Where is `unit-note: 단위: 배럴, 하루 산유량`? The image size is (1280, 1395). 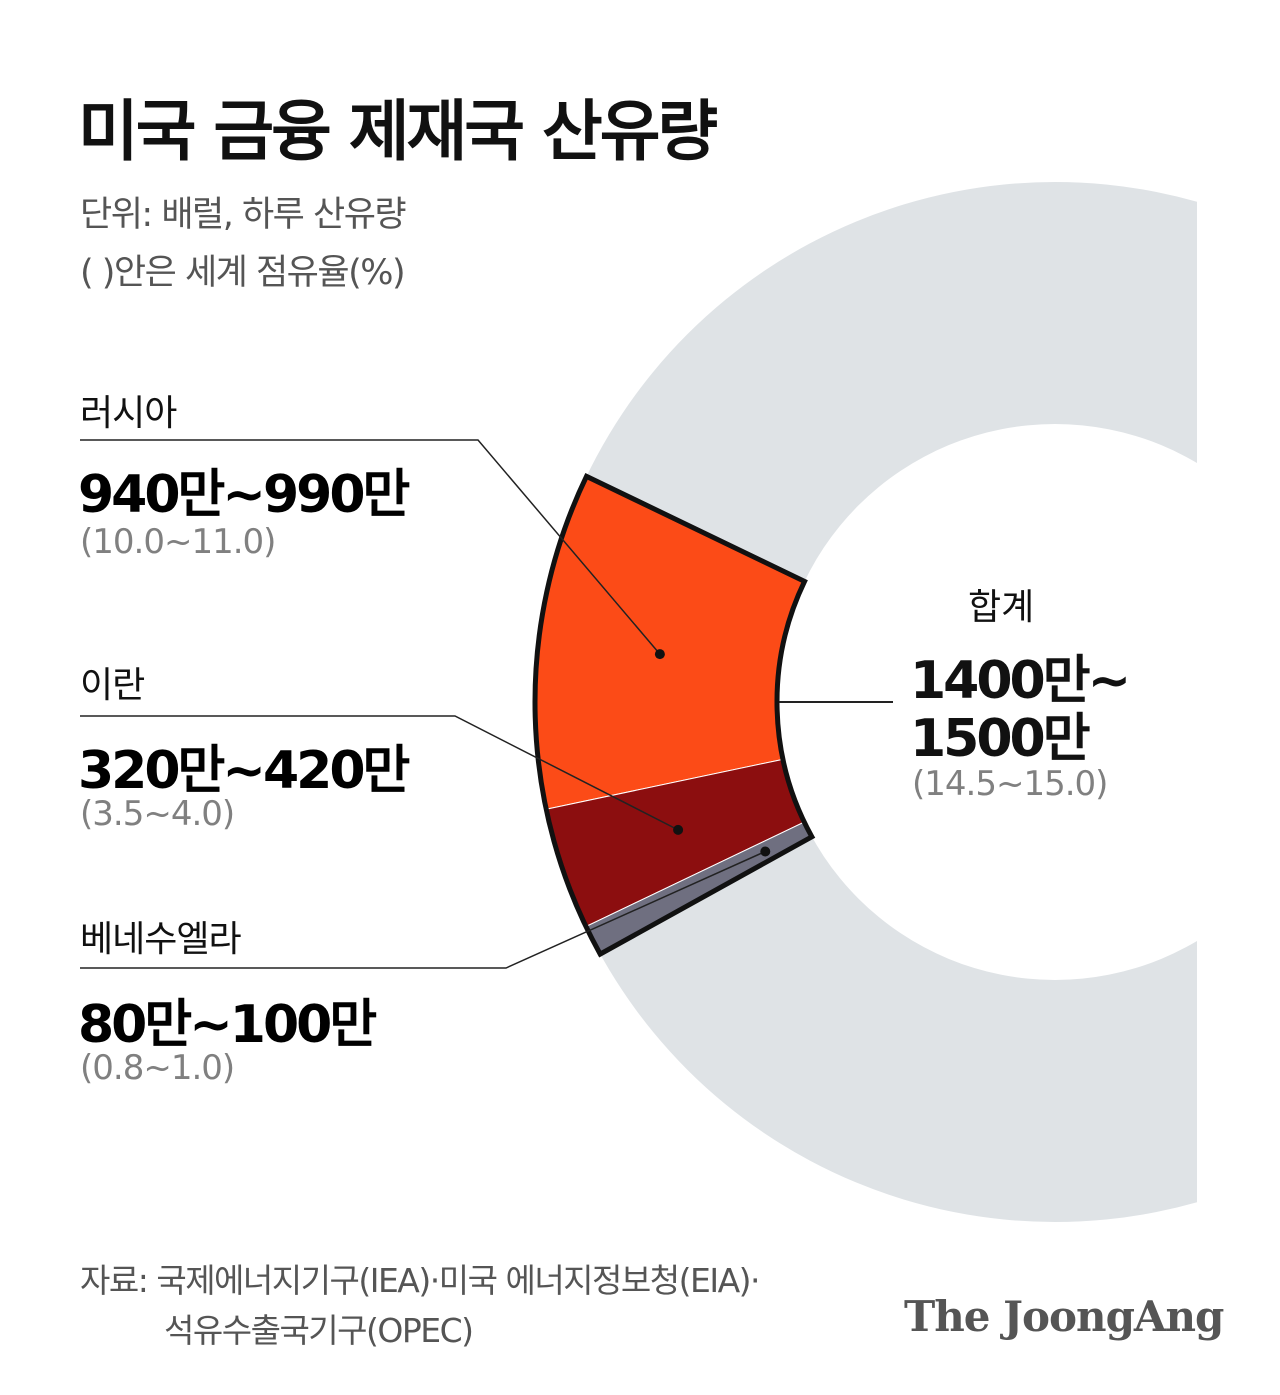 unit-note: 단위: 배럴, 하루 산유량 is located at coordinates (243, 215).